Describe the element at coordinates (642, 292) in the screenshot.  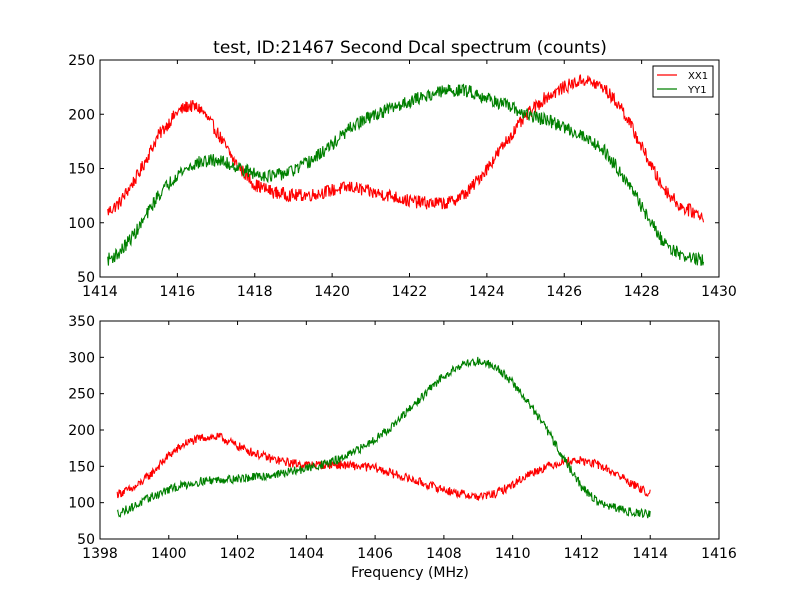
I see `x-tick-label: 1428` at that location.